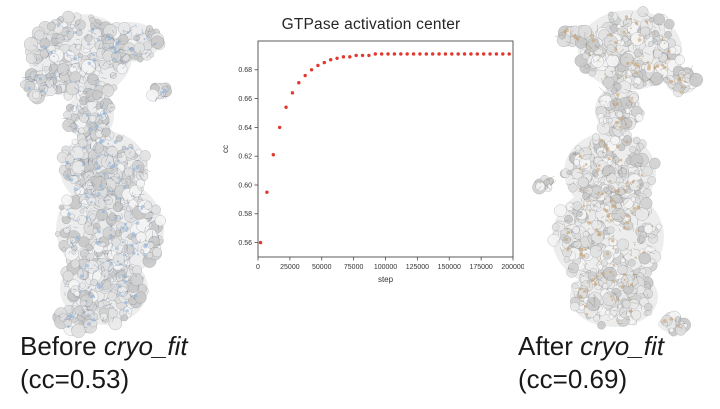 The width and height of the screenshot is (720, 409). I want to click on svg-text: 0.62, so click(245, 157).